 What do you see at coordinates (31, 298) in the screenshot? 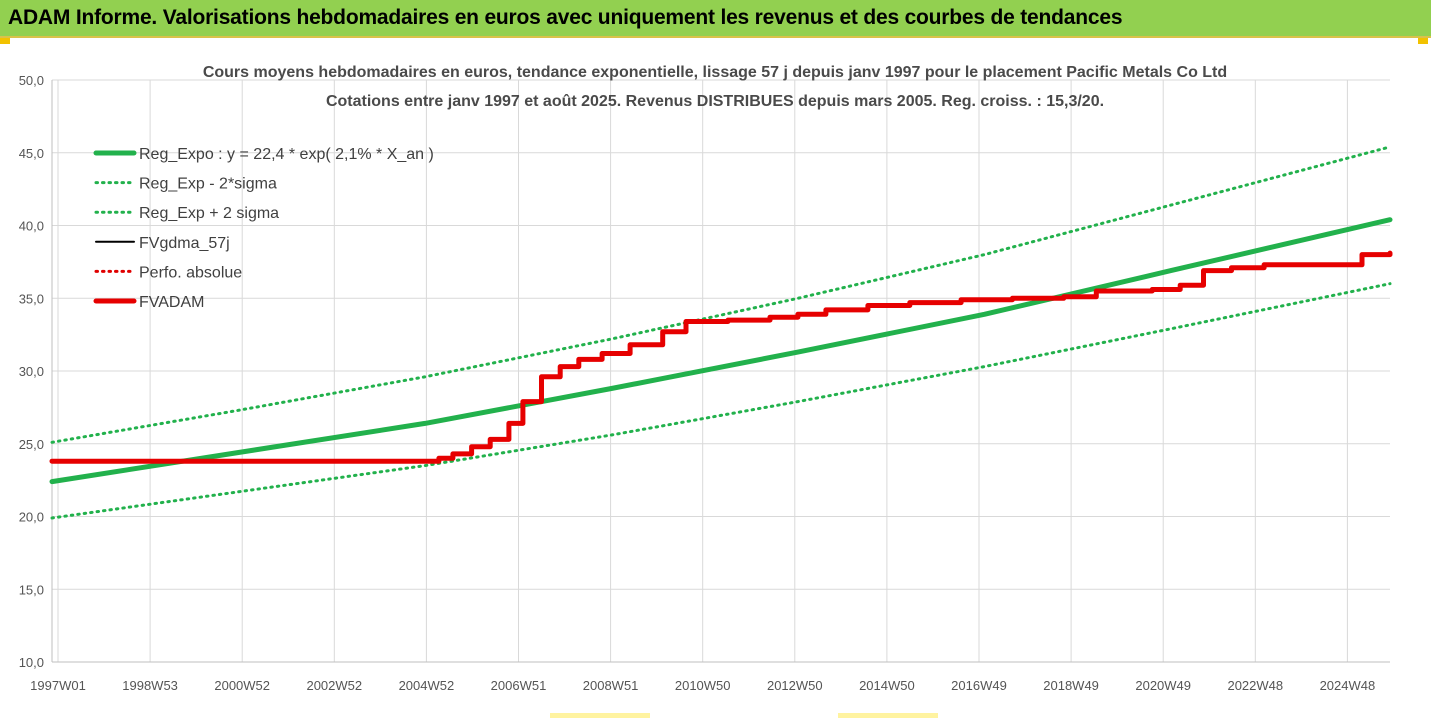
I see `y-tick-label: 35,0` at bounding box center [31, 298].